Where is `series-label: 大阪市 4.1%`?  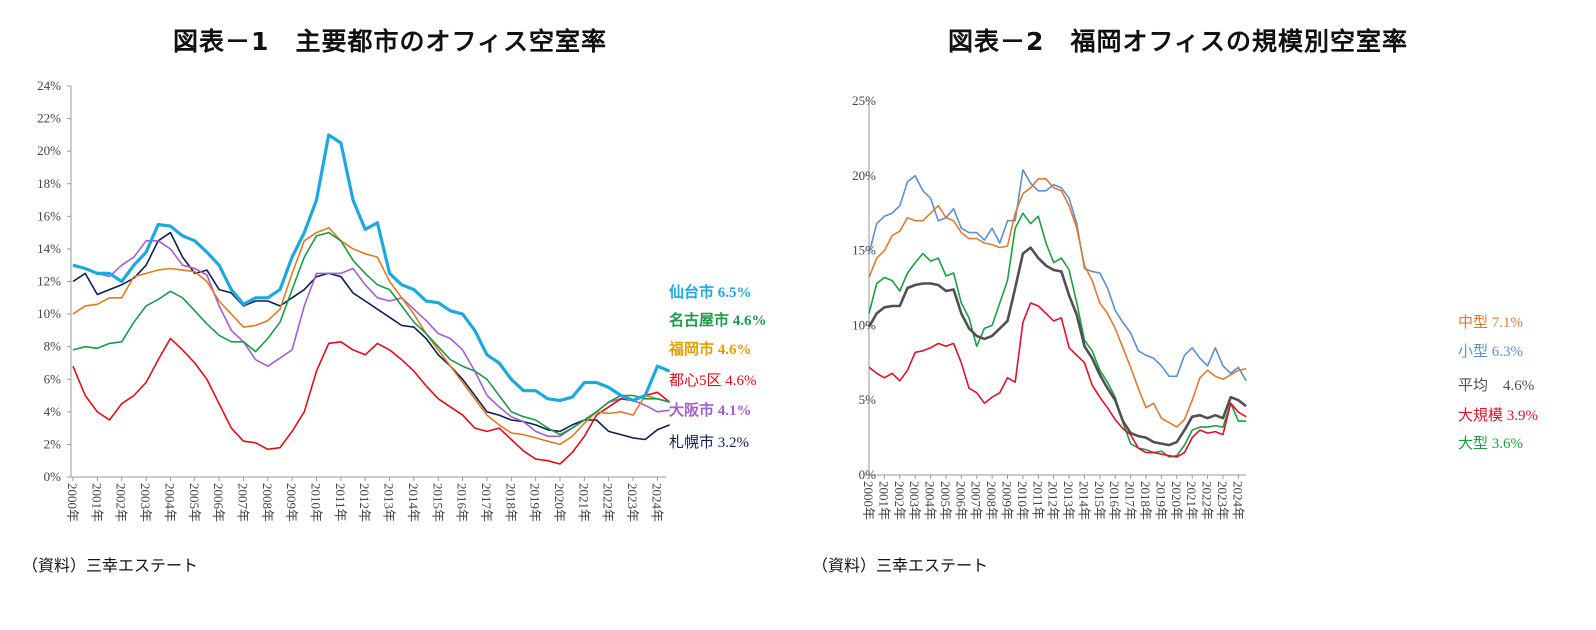
series-label: 大阪市 4.1% is located at coordinates (710, 410).